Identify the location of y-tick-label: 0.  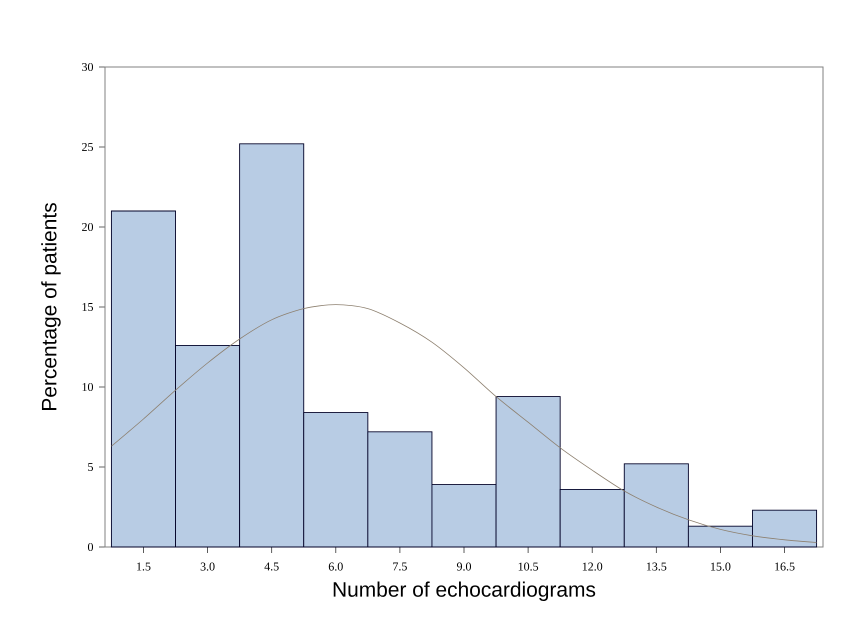
(91, 547).